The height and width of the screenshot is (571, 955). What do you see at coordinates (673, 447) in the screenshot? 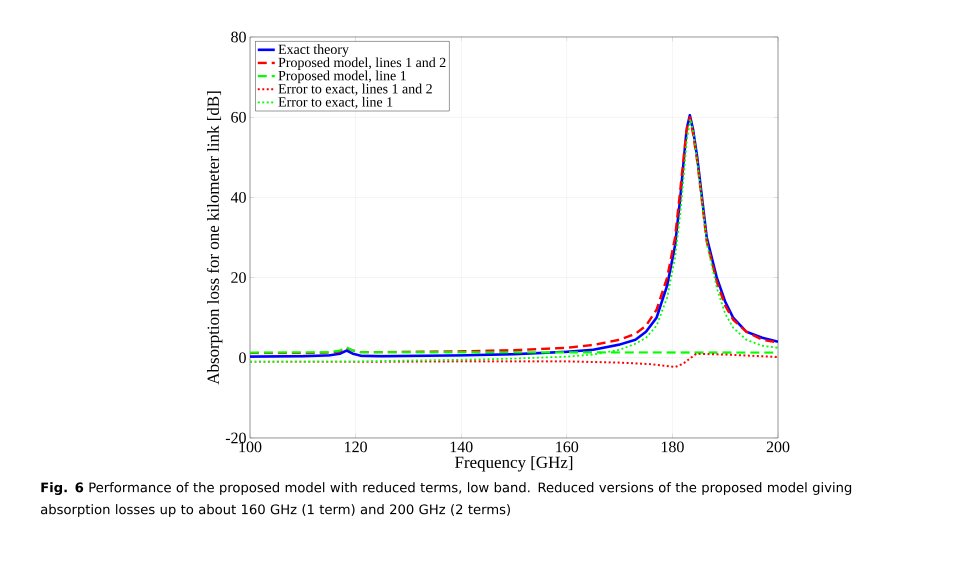
I see `x-tick-label: 180` at bounding box center [673, 447].